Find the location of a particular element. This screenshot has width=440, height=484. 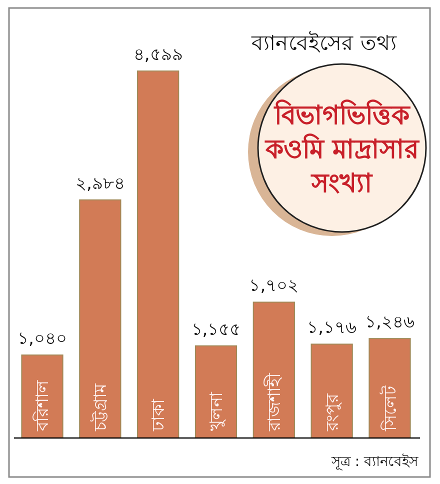

data-label: ১,০৪০ is located at coordinates (42, 339).